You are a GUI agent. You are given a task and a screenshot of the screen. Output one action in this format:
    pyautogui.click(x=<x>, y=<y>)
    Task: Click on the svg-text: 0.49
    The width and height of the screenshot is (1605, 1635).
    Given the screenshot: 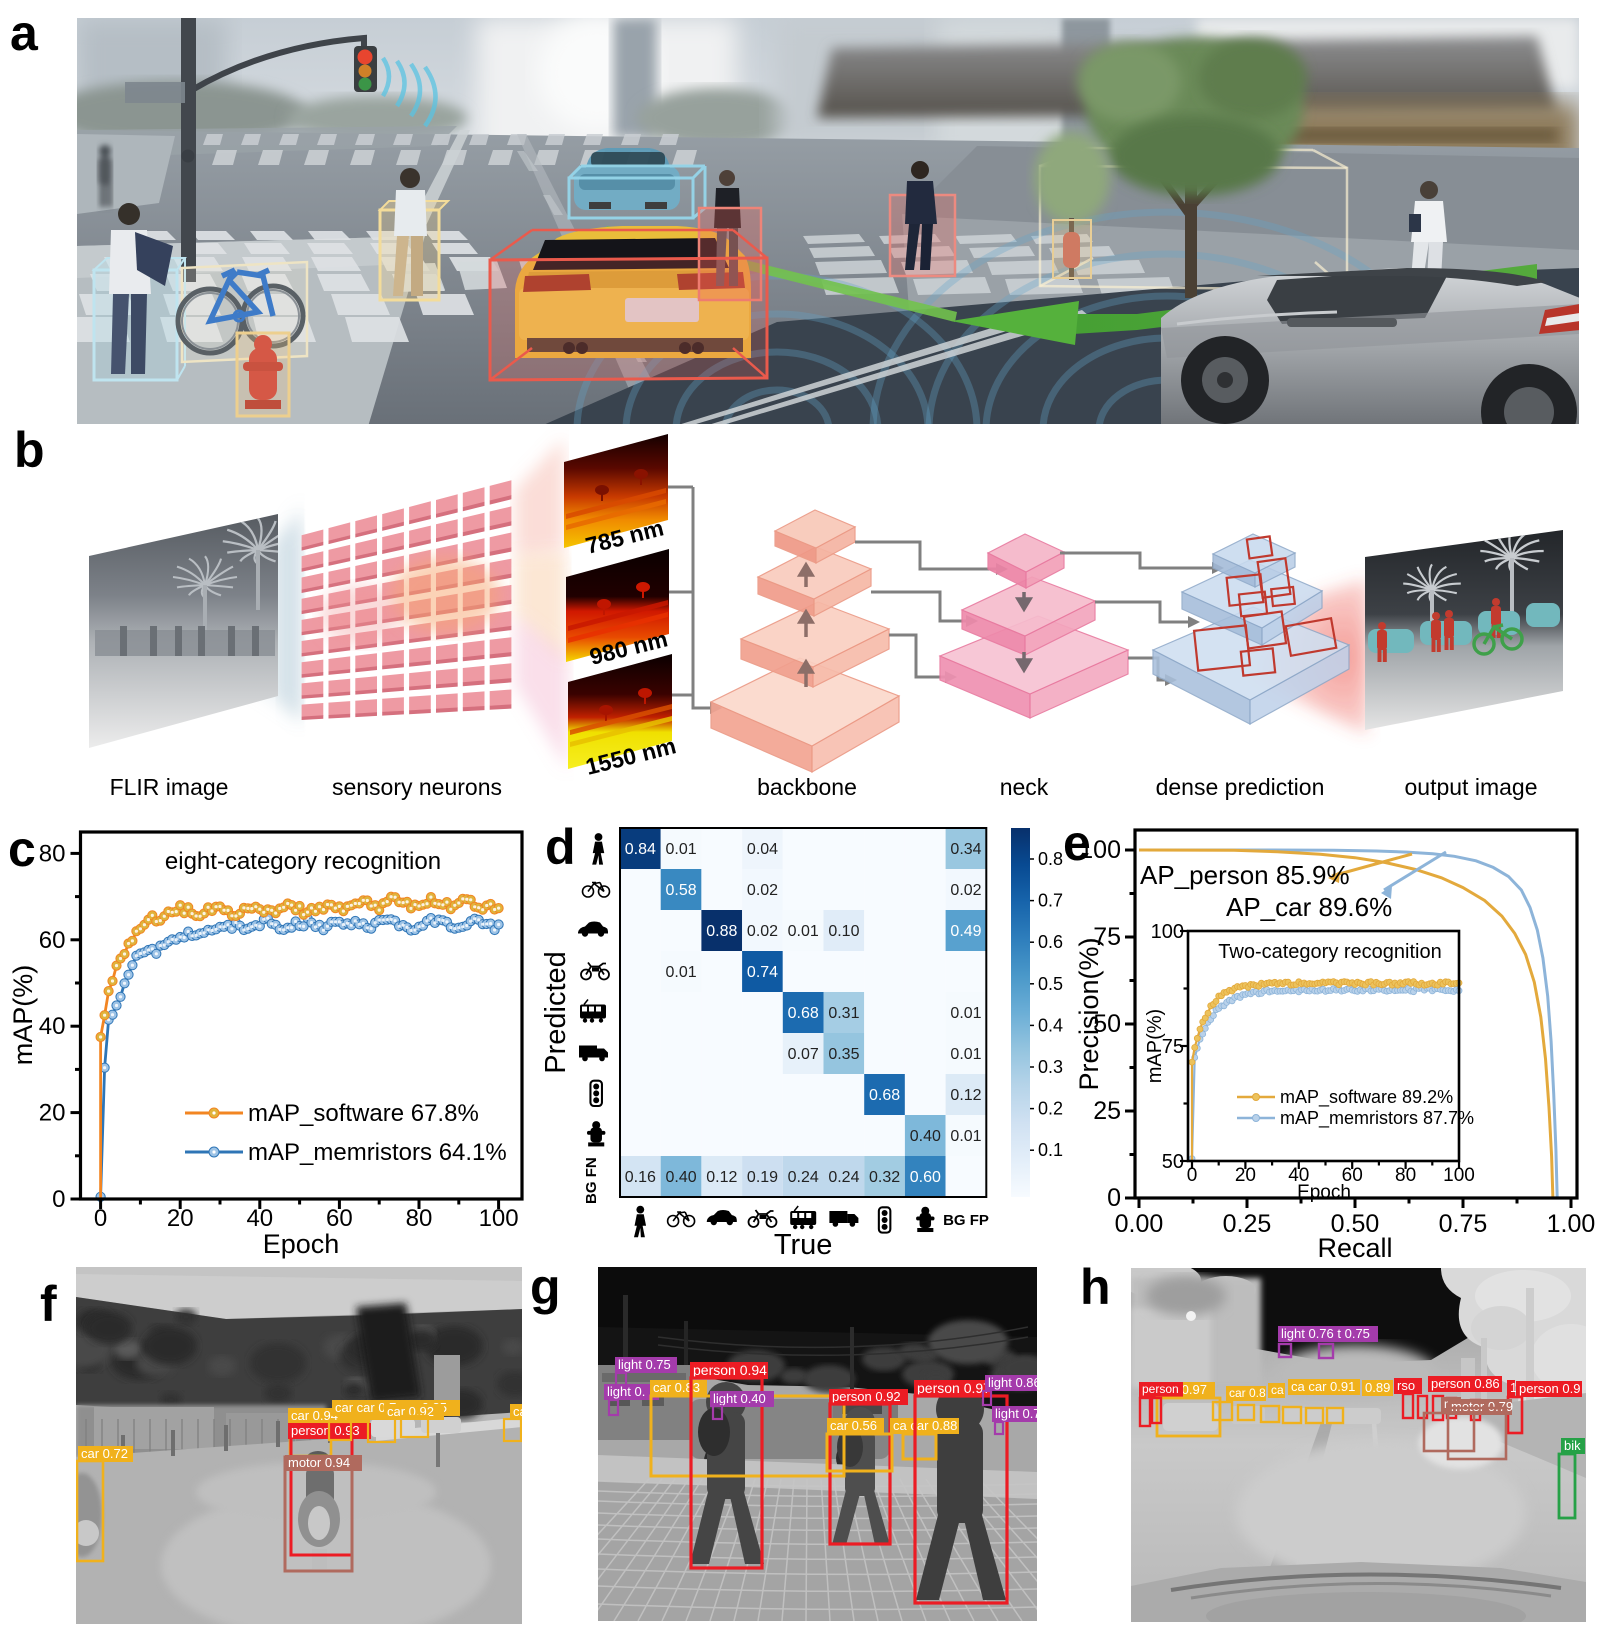 What is the action you would take?
    pyautogui.click(x=965, y=931)
    